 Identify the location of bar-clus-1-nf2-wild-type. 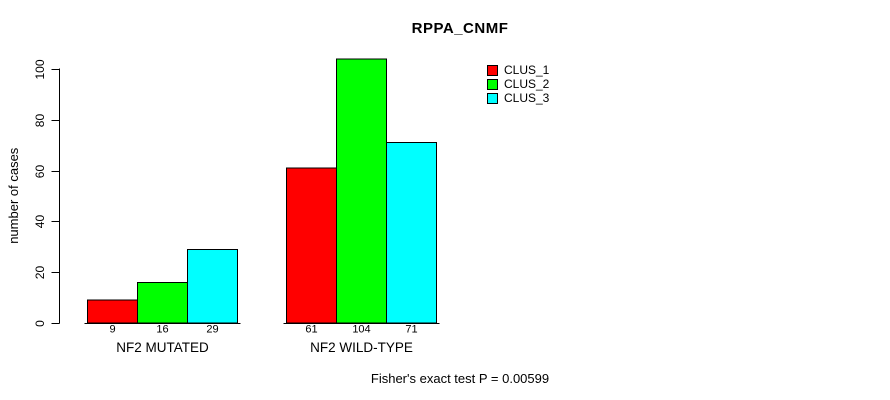
(311, 245).